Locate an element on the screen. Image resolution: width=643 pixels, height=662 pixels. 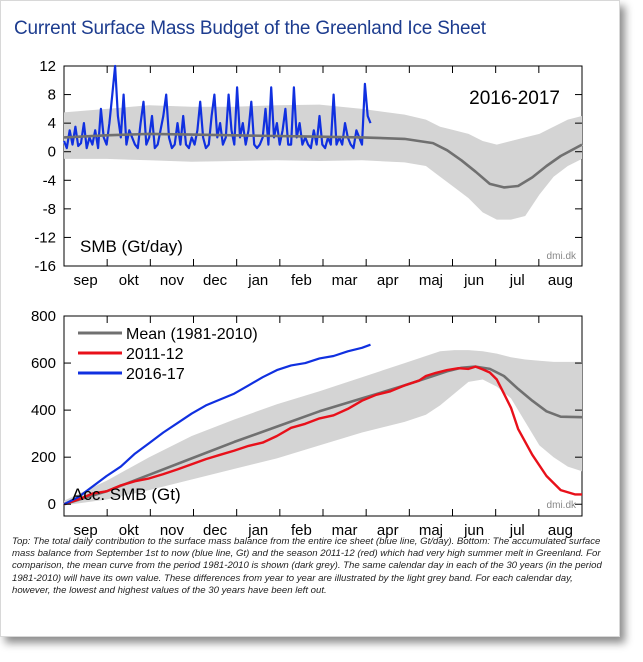
legend: Mean (1981-2010) 2011-12 2016-17 is located at coordinates (168, 354).